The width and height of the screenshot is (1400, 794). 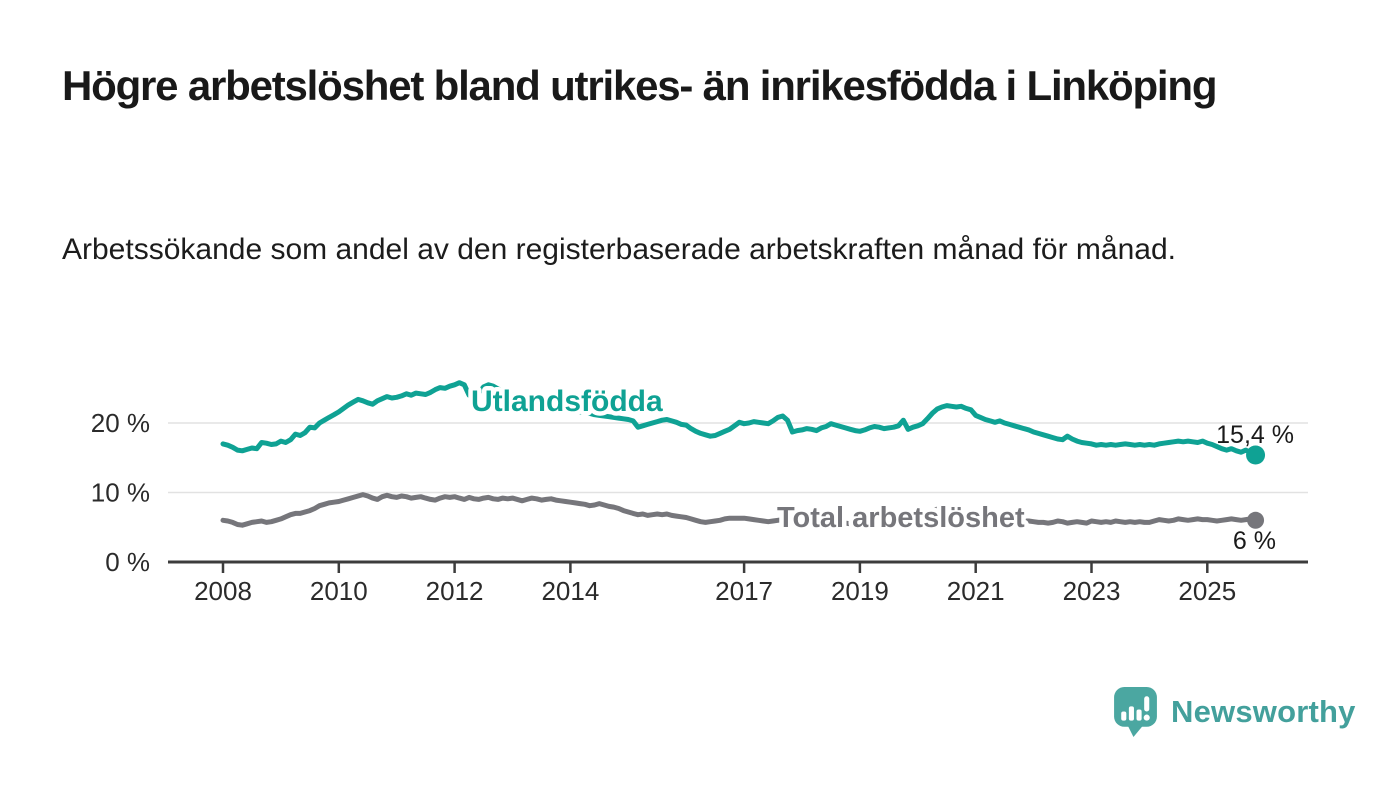 I want to click on series-label-1: Total arbetslöshet, so click(x=901, y=518).